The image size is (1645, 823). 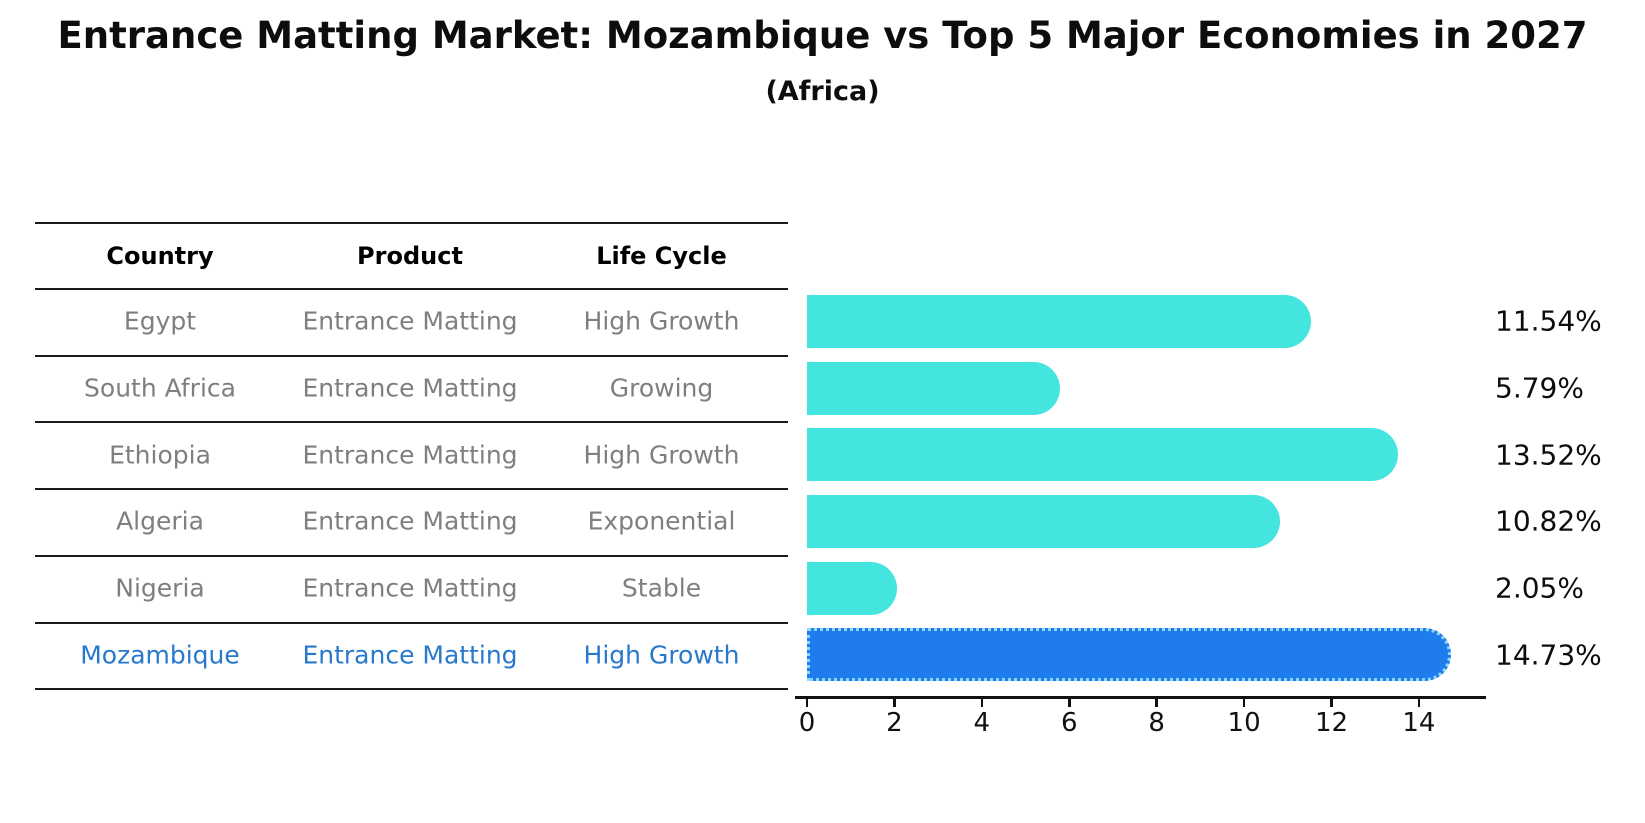 I want to click on bar-value-label: 14.73%, so click(x=1548, y=655).